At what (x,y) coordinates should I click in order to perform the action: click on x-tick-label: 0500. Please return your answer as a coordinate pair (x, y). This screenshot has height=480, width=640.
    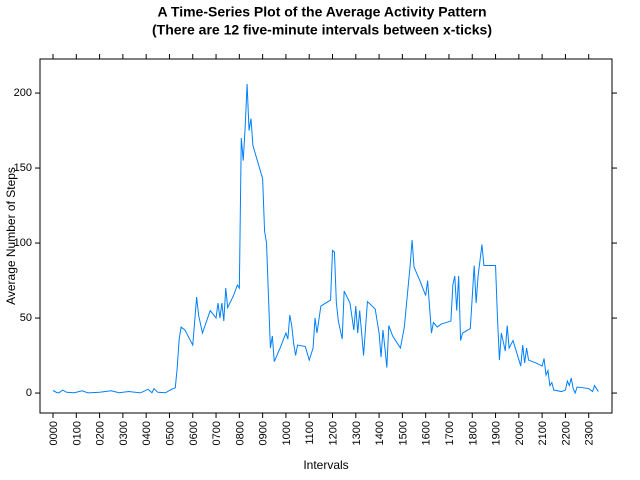
    Looking at the image, I should click on (170, 433).